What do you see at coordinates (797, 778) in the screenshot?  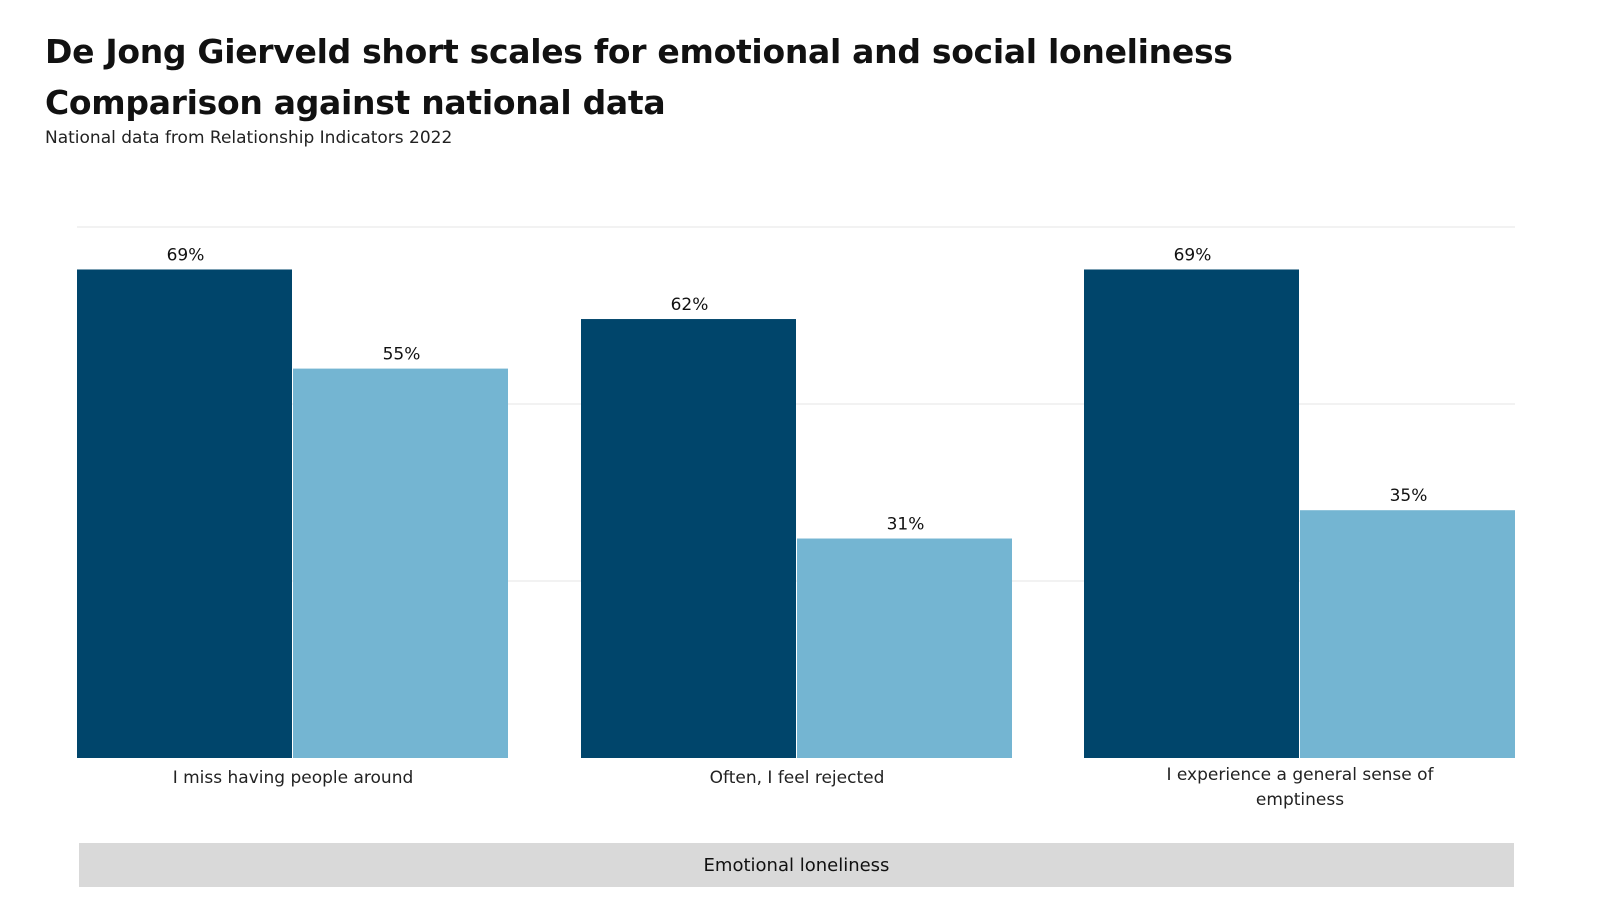 I see `category-label-2: Often, I feel rejected` at bounding box center [797, 778].